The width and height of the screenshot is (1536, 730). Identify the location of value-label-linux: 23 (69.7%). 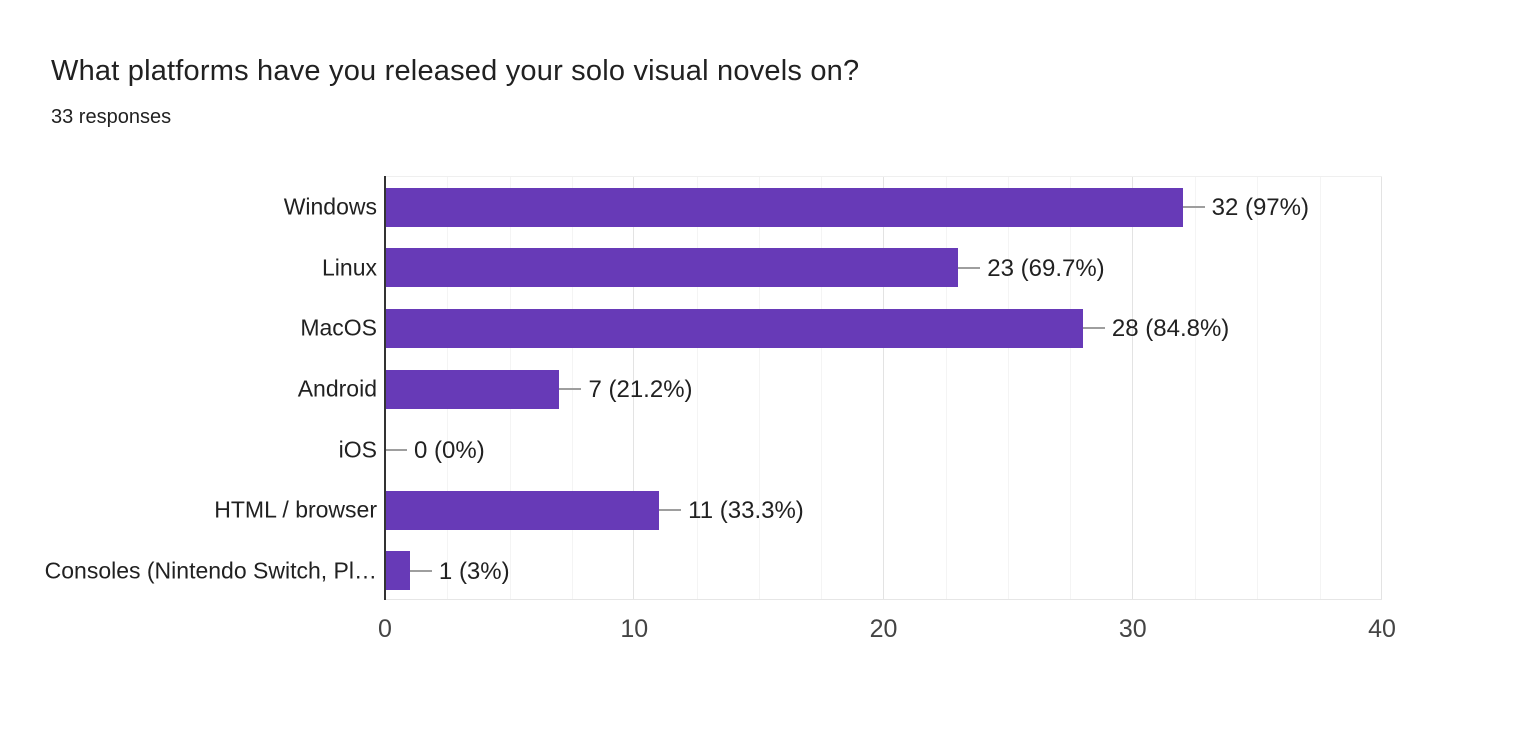
(1046, 268).